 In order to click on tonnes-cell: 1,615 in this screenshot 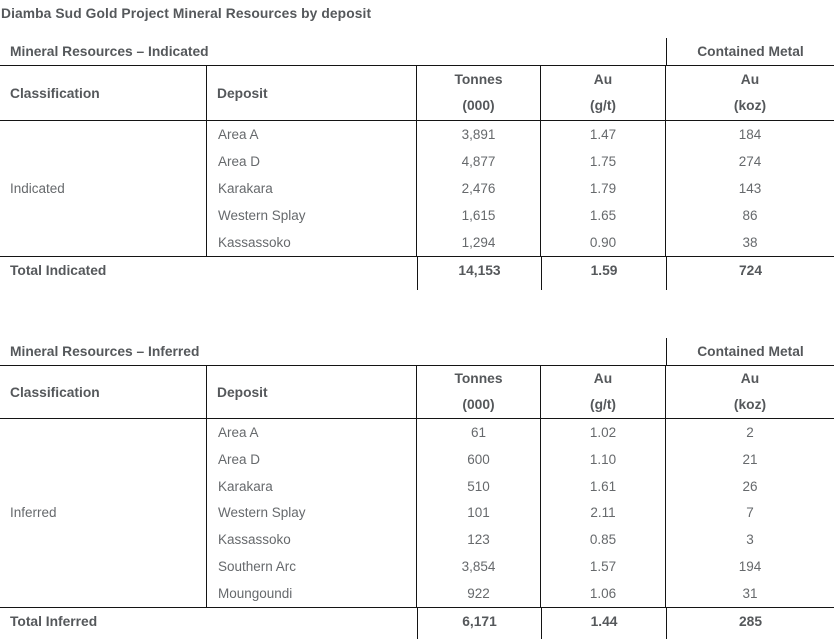, I will do `click(479, 215)`.